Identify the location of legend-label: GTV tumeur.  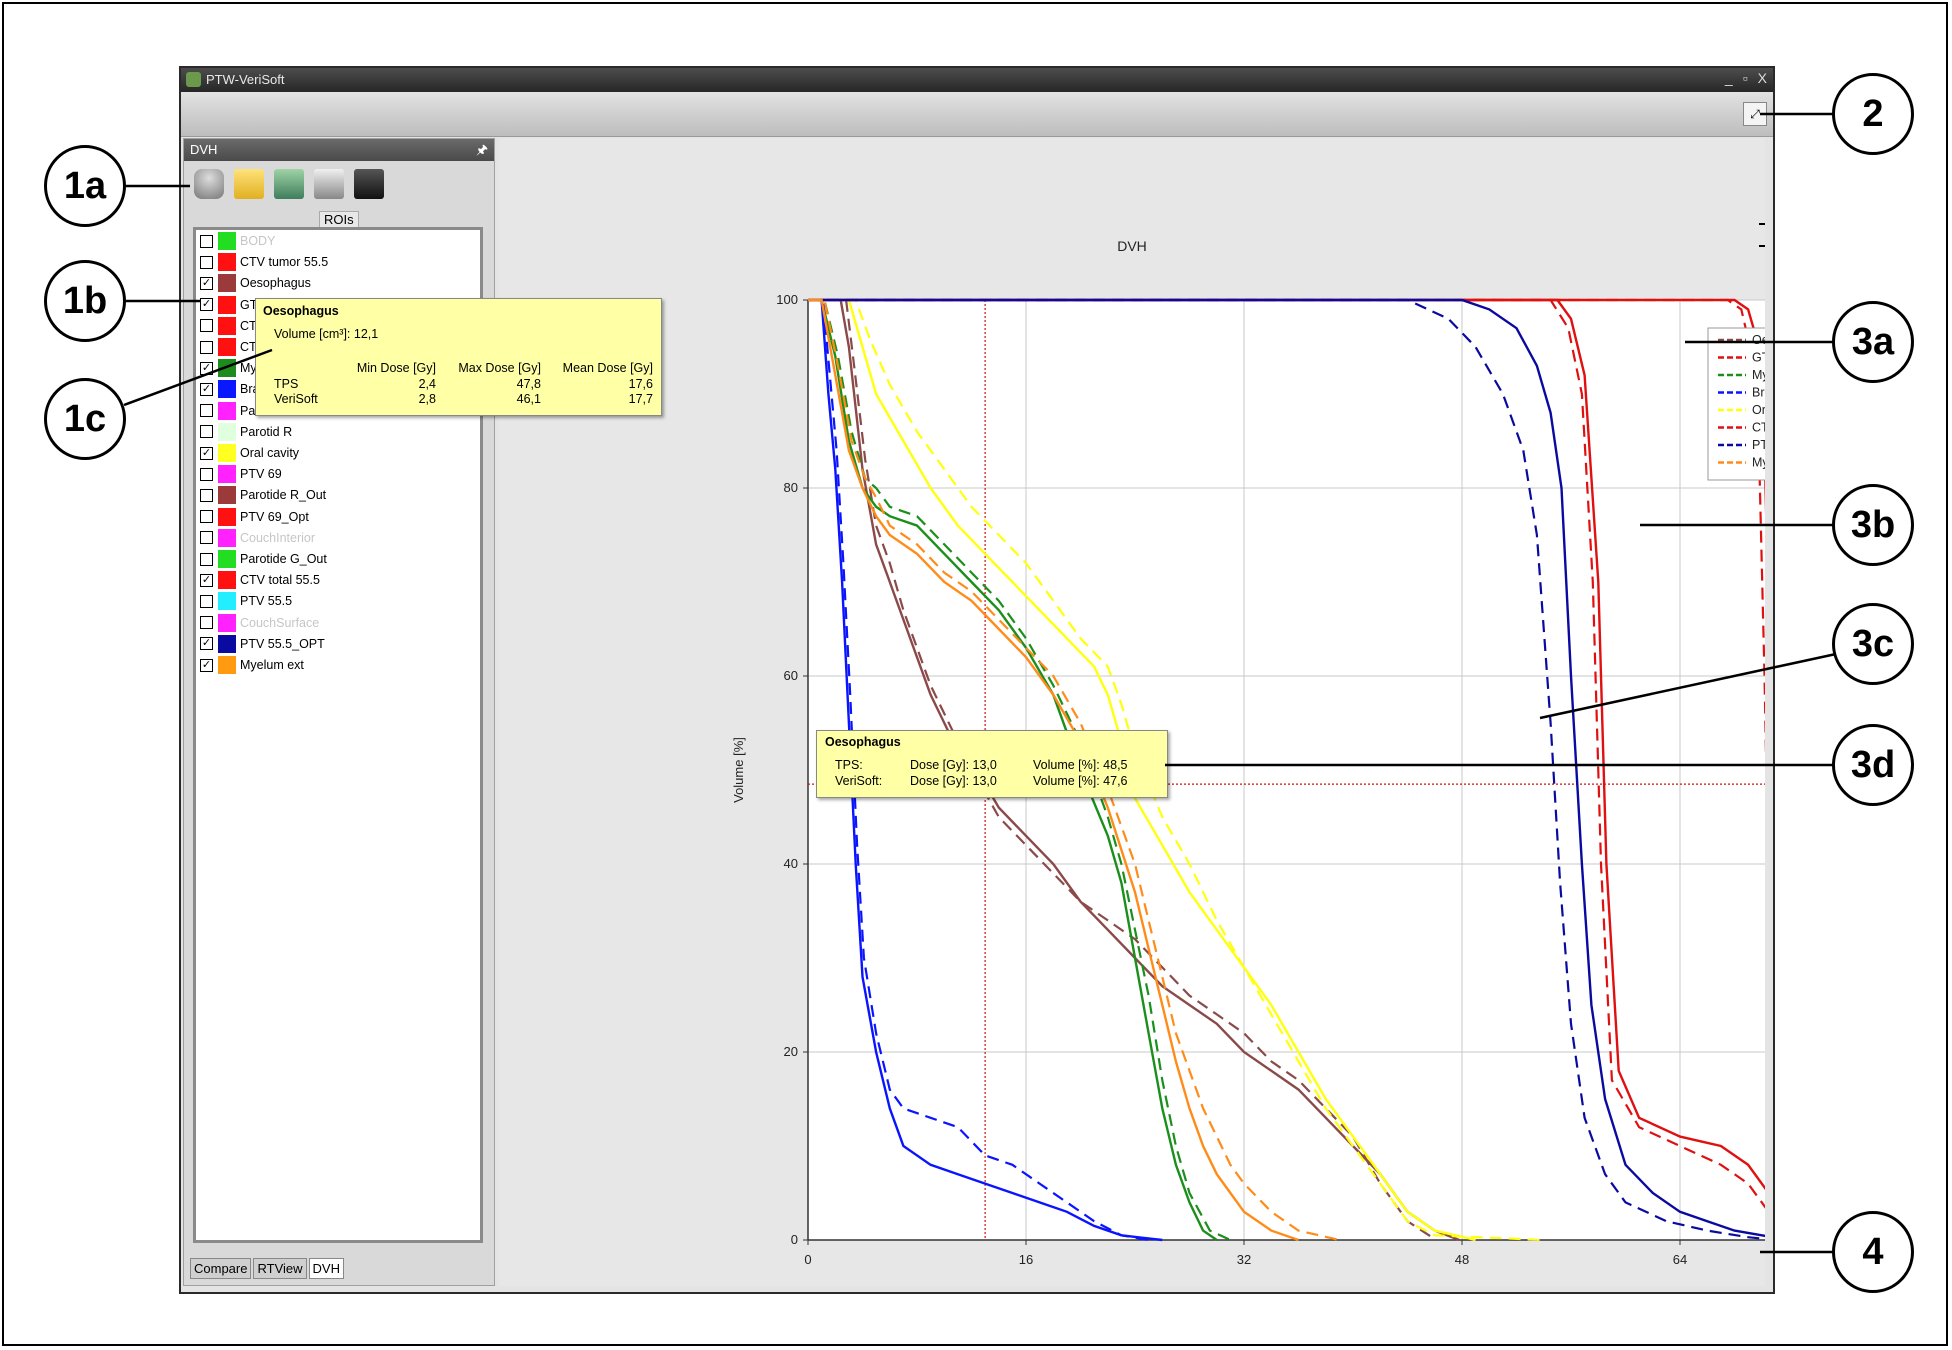
(1758, 358).